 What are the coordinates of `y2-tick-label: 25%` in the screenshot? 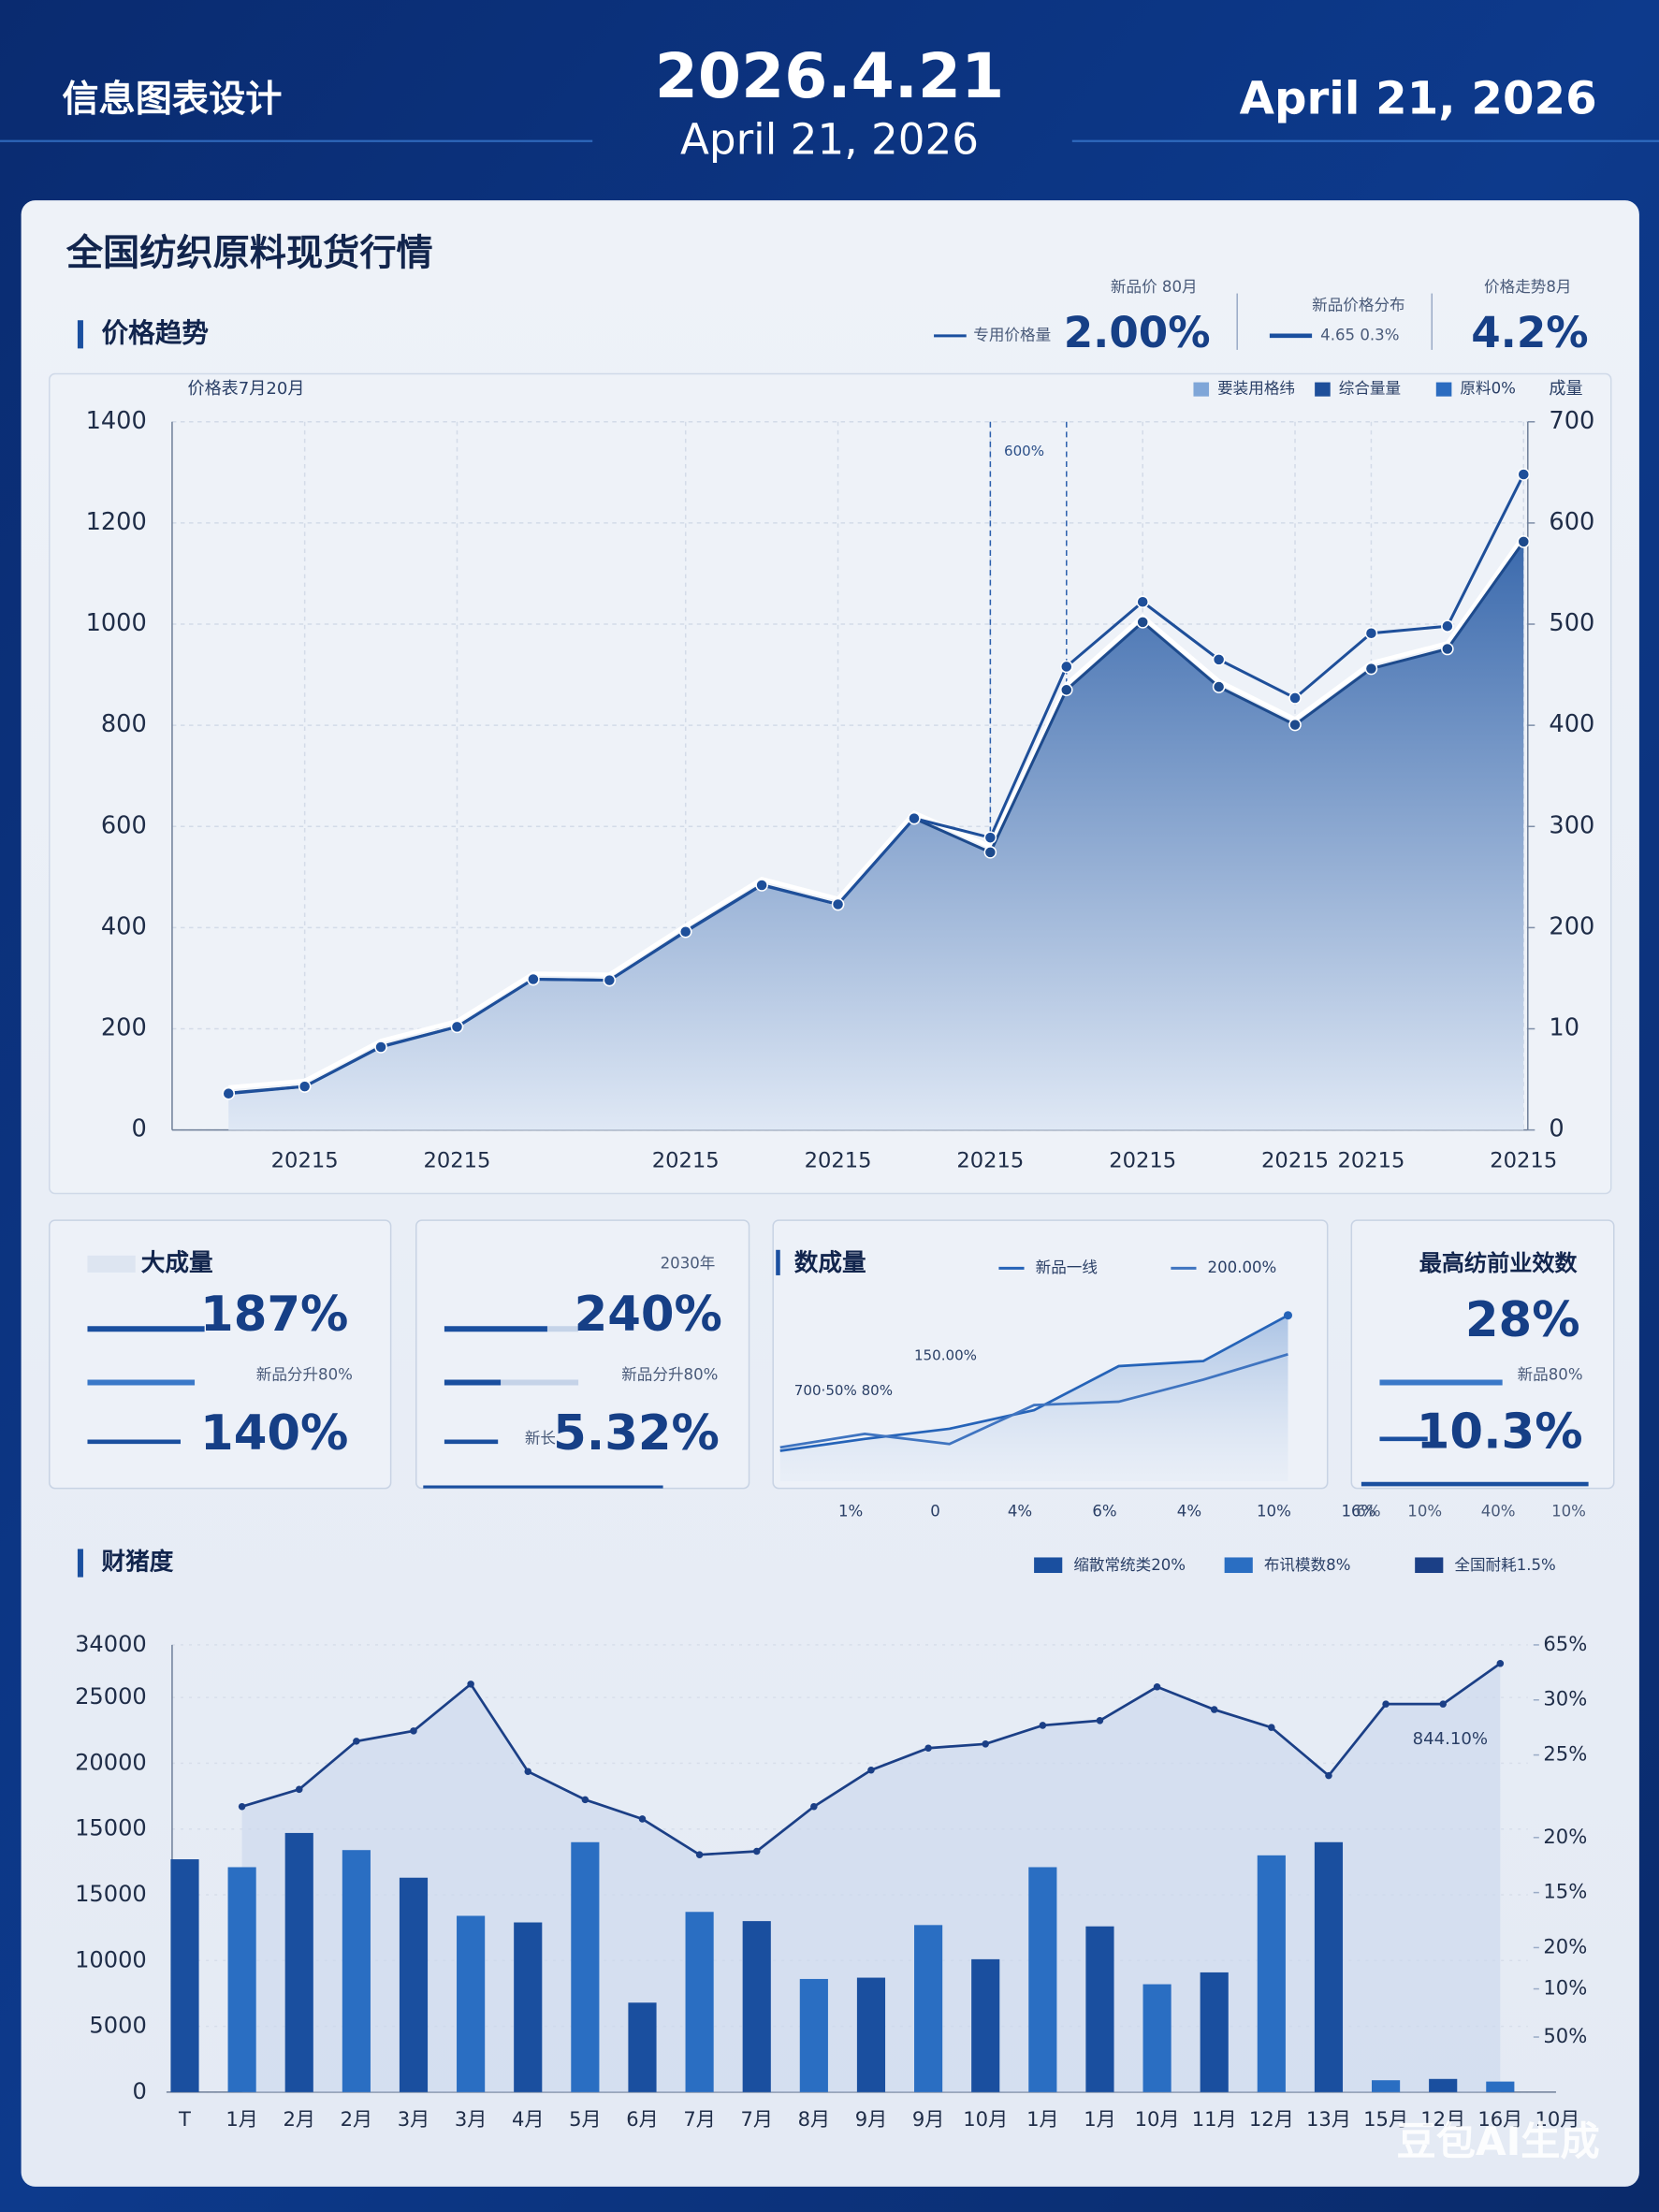 It's located at (1565, 1754).